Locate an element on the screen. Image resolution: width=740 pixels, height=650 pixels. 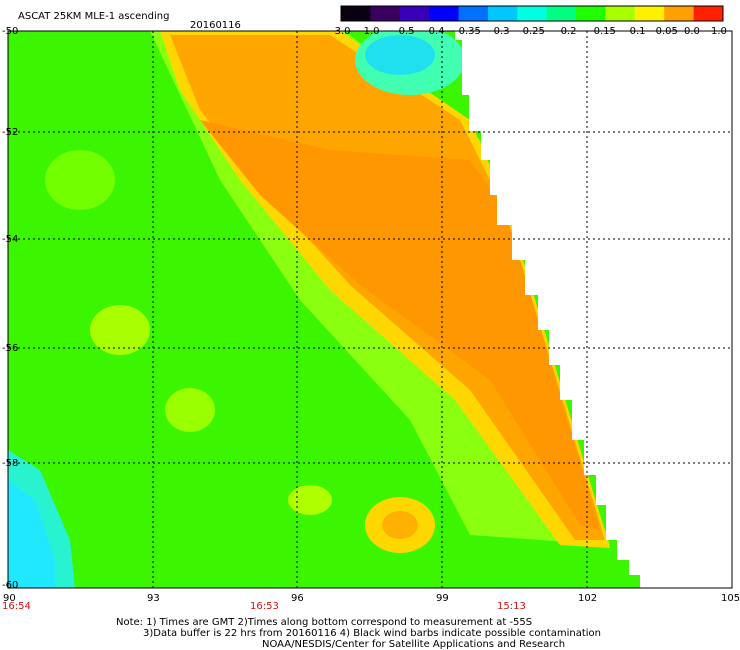
lat-label: -54 is located at coordinates (10, 239).